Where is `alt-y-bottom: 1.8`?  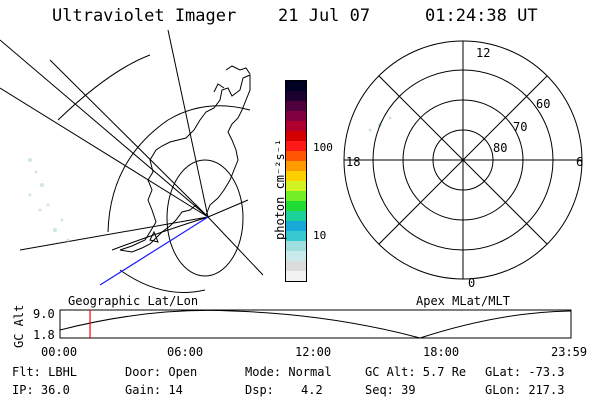
alt-y-bottom: 1.8 is located at coordinates (44, 335).